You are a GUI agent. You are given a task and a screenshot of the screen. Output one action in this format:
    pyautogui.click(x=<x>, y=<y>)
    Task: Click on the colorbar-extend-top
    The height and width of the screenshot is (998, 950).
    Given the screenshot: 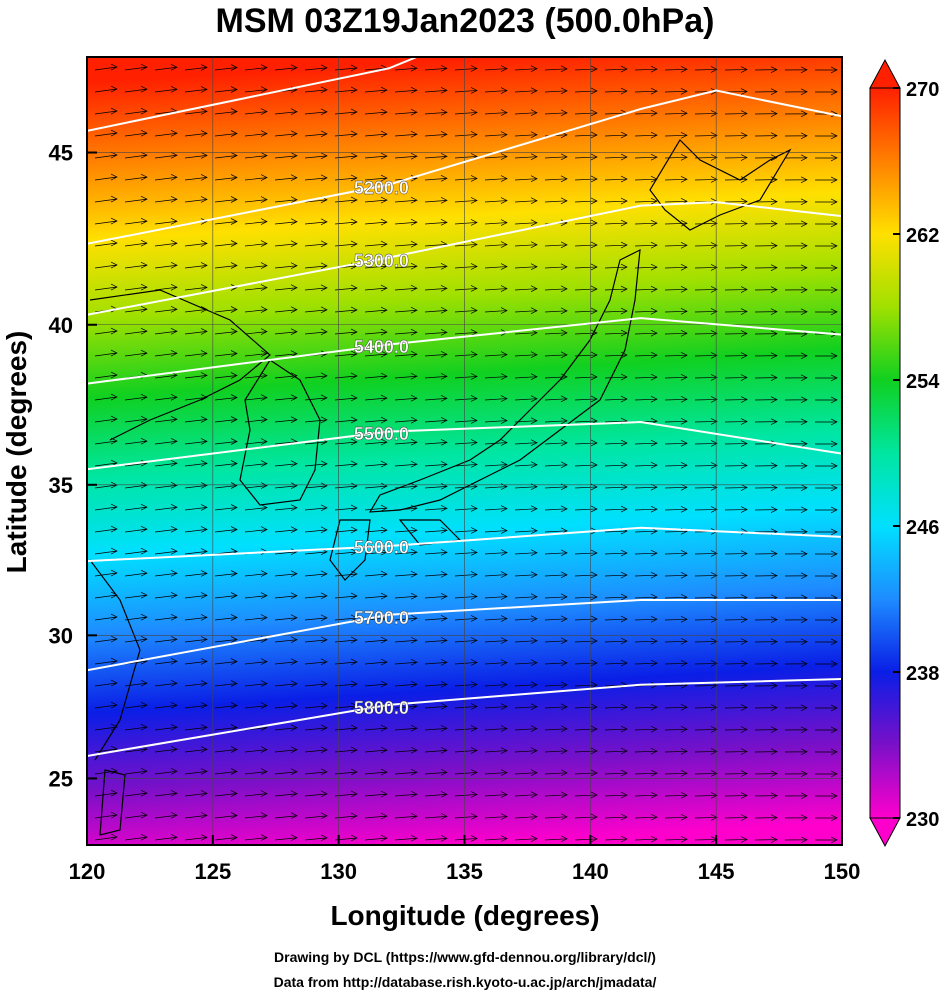 What is the action you would take?
    pyautogui.click(x=885, y=73)
    